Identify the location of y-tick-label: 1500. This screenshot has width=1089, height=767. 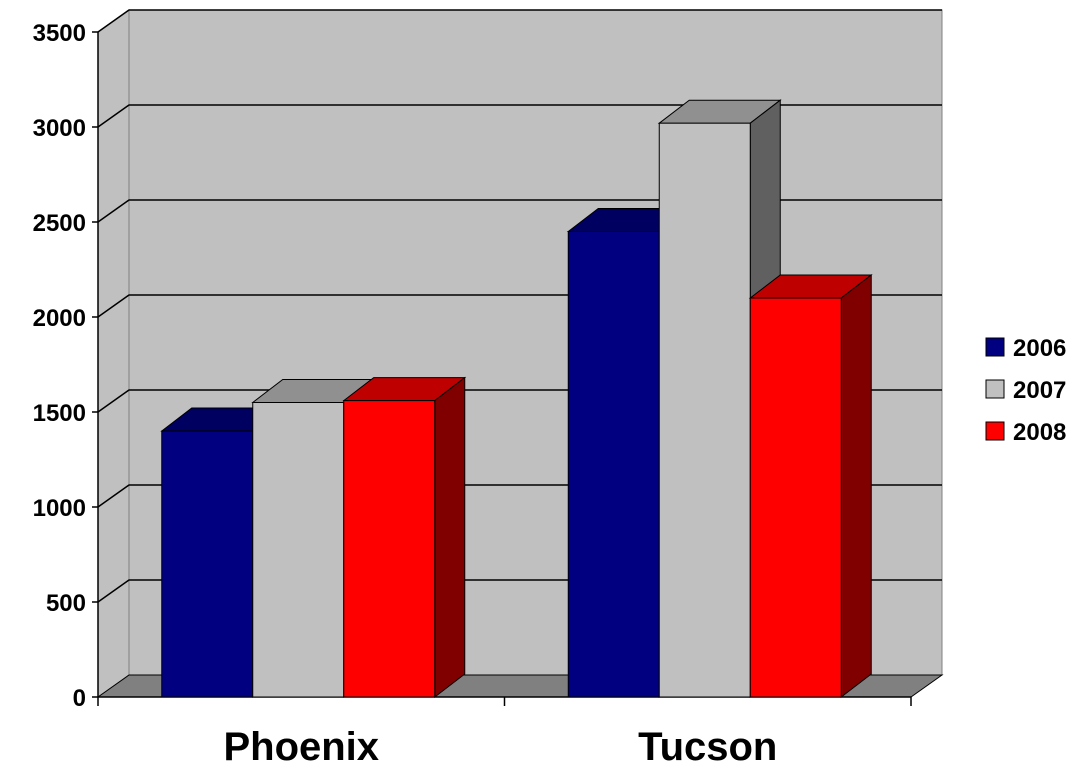
(59, 413).